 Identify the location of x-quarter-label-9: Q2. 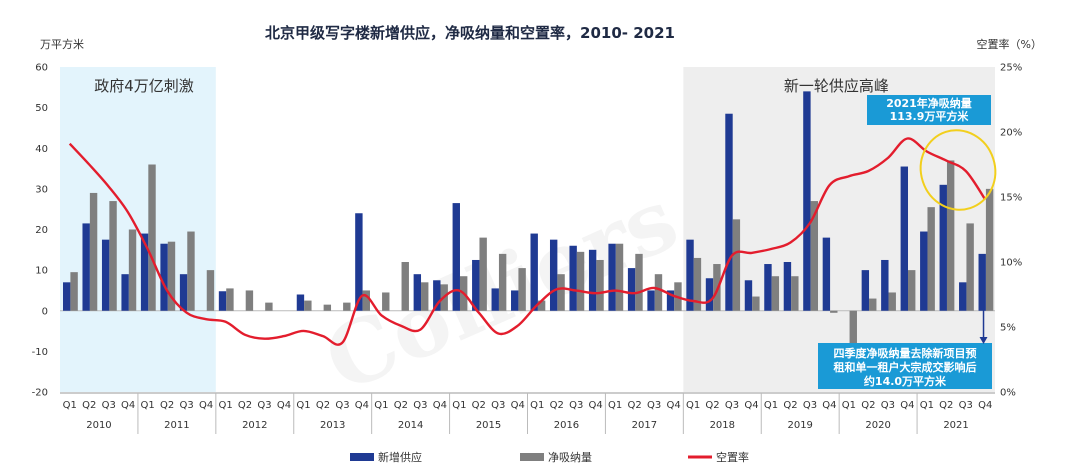
(245, 405).